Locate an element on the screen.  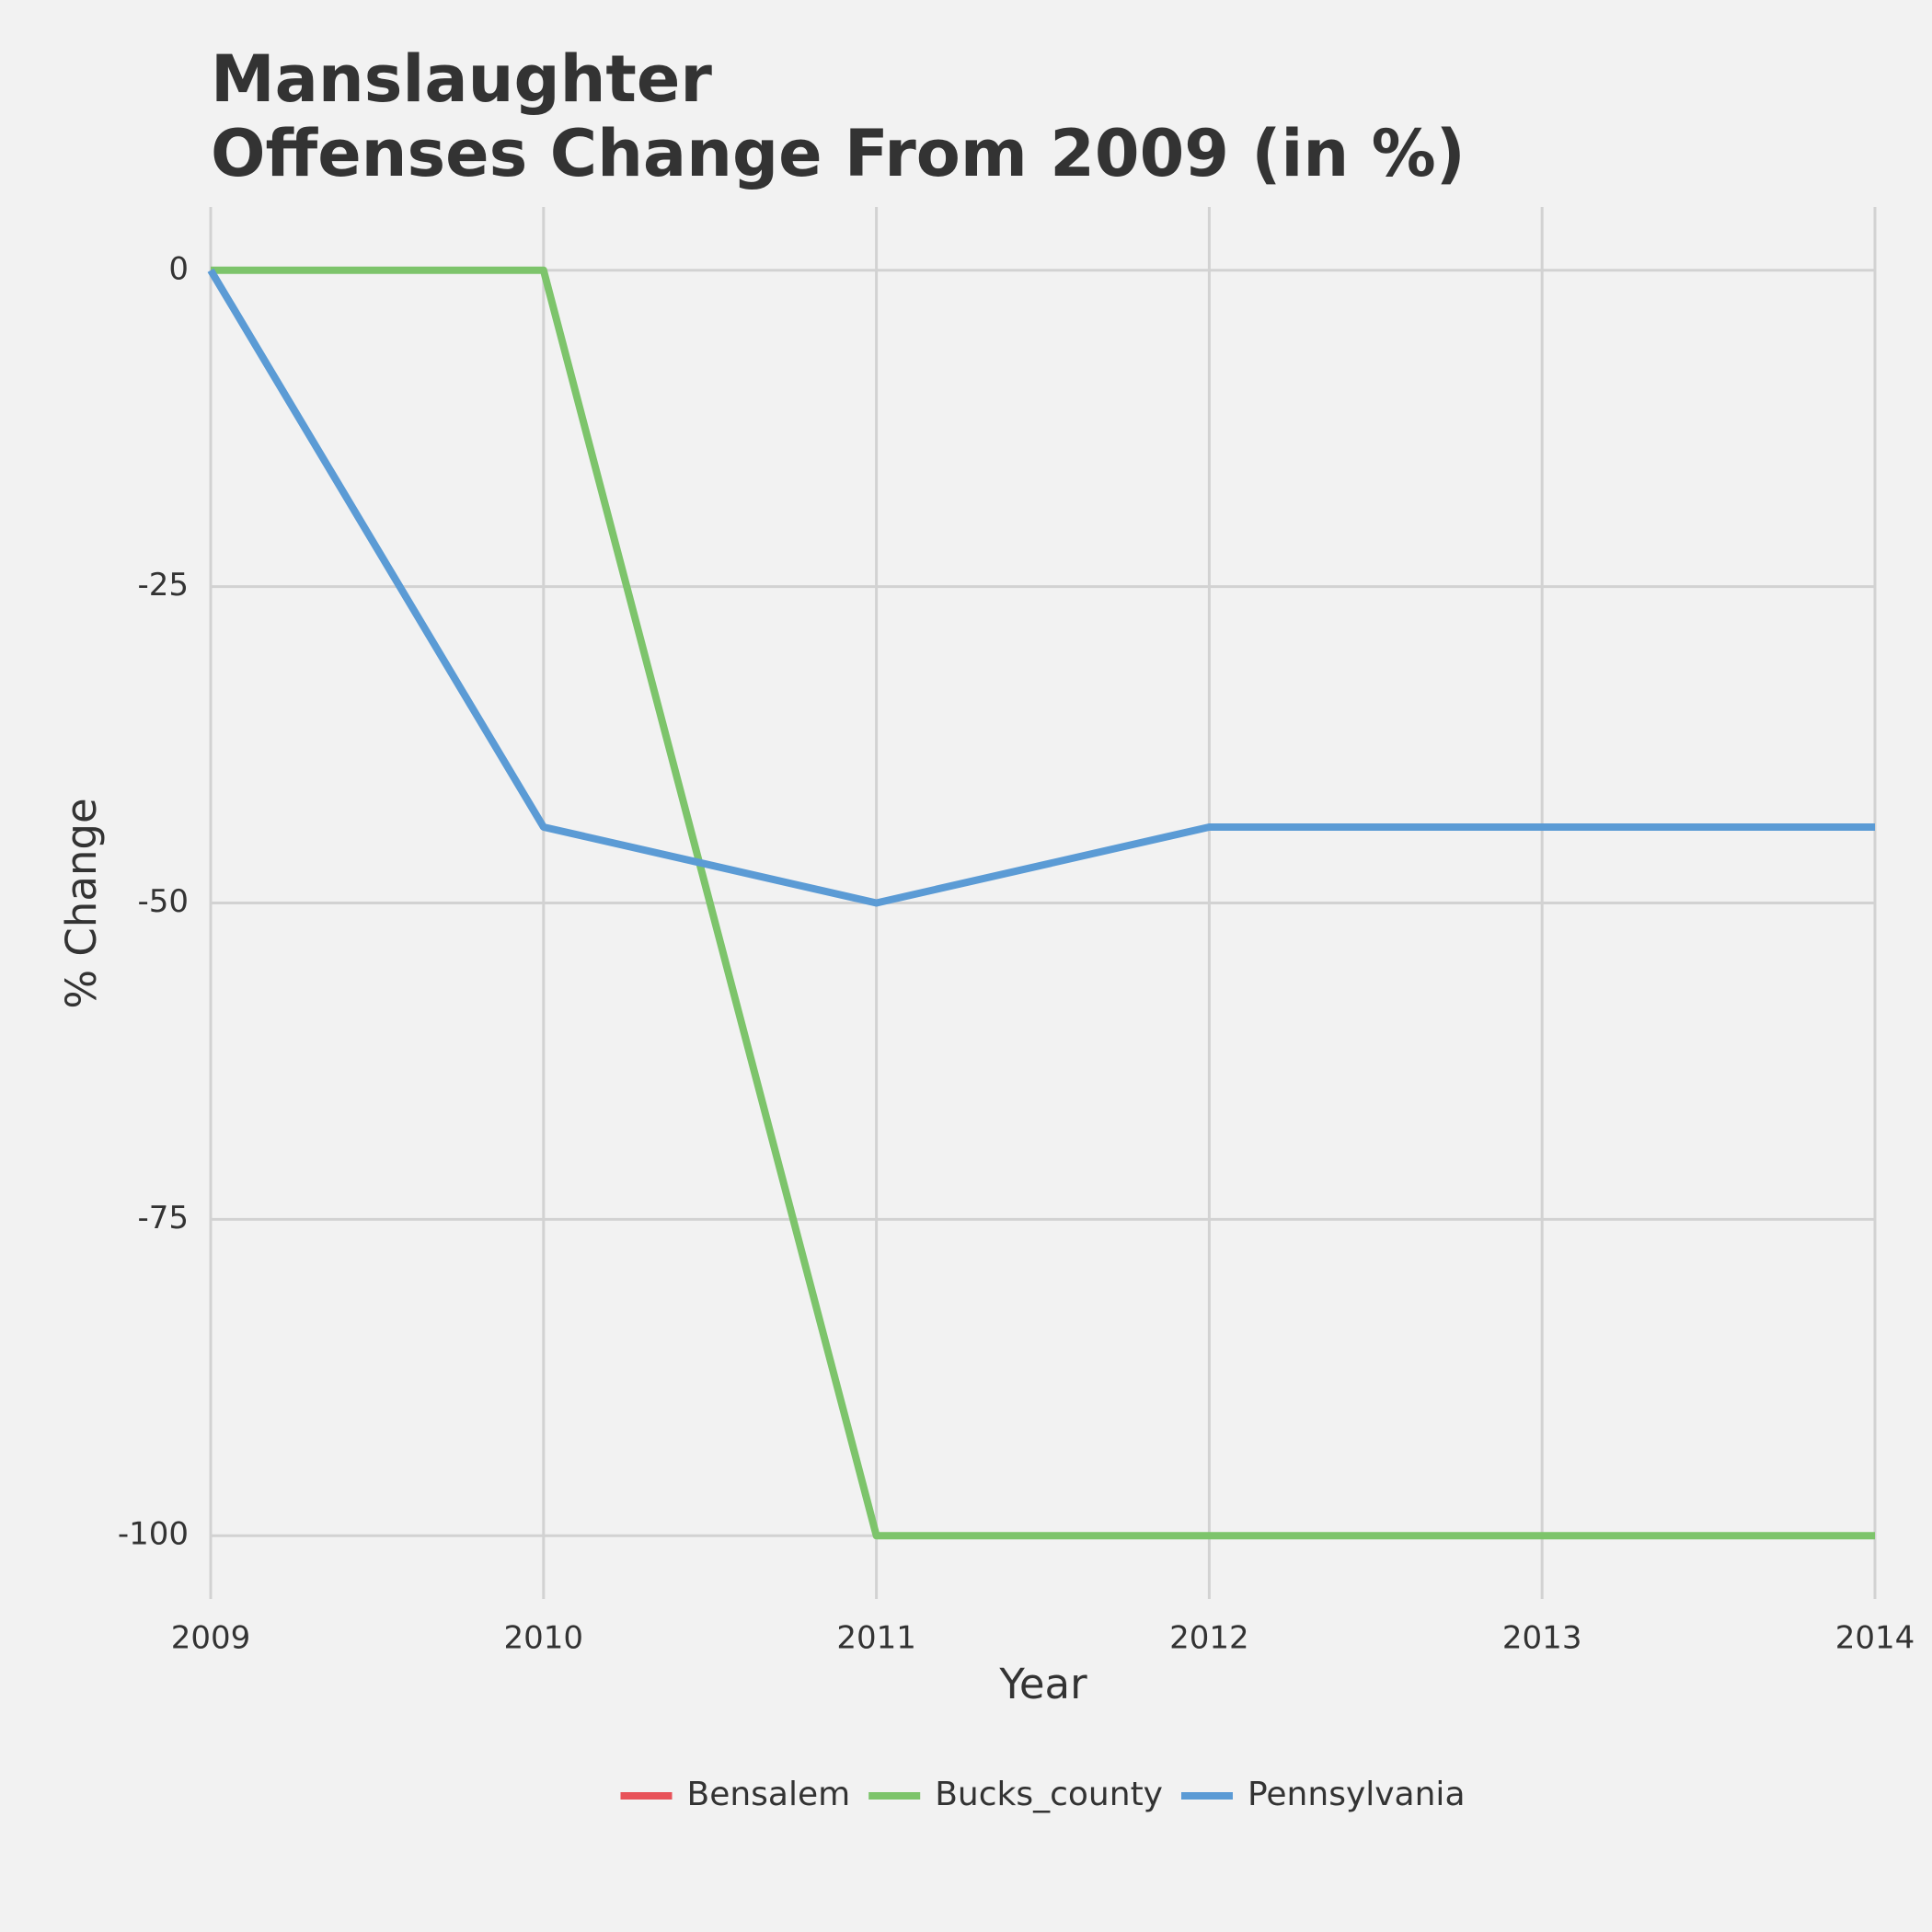
x-tick-label: 2012 is located at coordinates (1209, 1638).